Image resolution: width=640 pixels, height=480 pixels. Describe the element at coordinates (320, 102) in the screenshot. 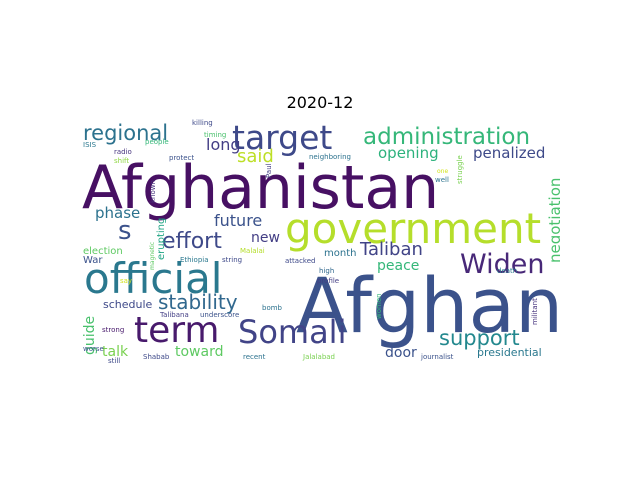

I see `chart-title: 2020-12` at that location.